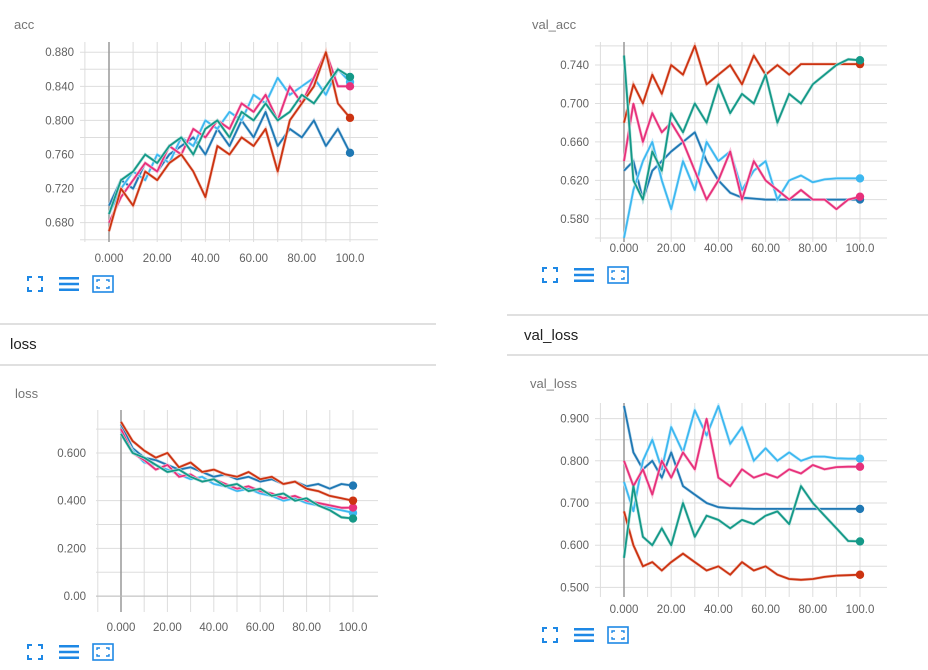  I want to click on y-tick-label: 0.760, so click(59, 155).